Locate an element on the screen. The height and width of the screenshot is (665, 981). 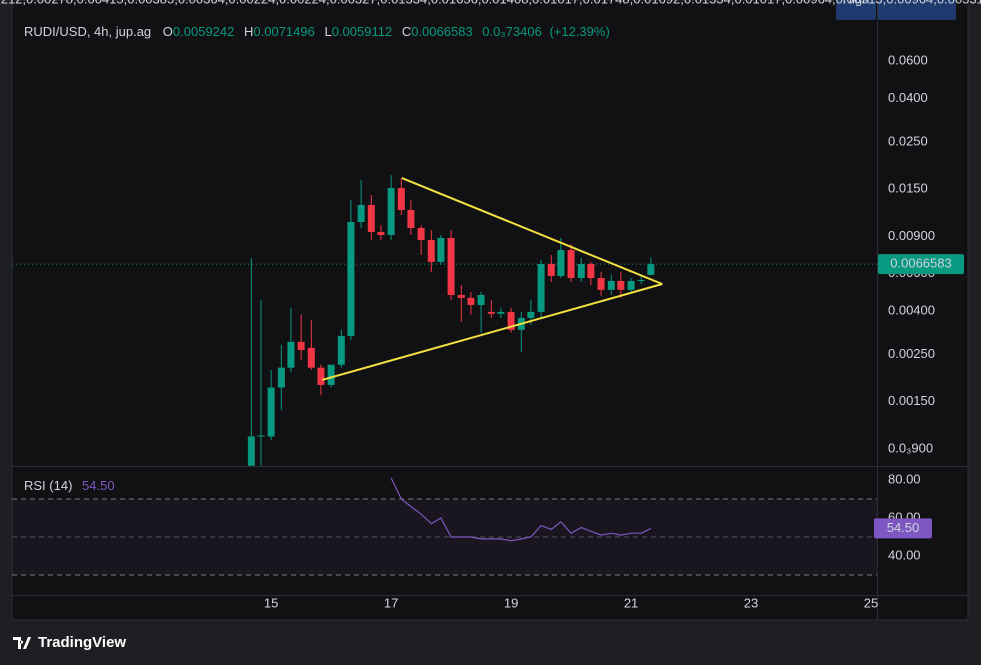
last-price-tag: 0.0066583 is located at coordinates (920, 263).